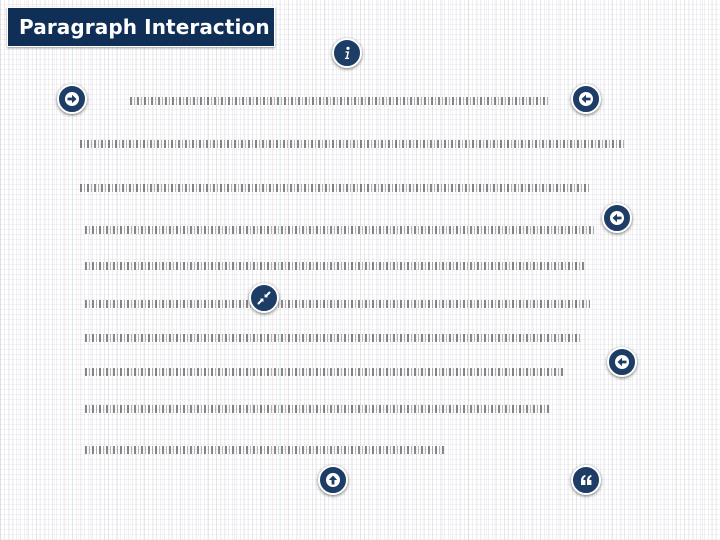 This screenshot has width=720, height=540. I want to click on info-button, so click(347, 53).